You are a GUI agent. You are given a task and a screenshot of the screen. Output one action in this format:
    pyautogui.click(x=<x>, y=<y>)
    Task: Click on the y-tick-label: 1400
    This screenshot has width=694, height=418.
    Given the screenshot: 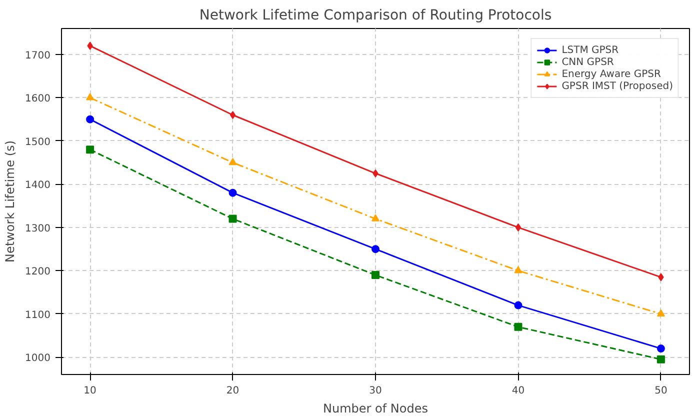 What is the action you would take?
    pyautogui.click(x=38, y=186)
    